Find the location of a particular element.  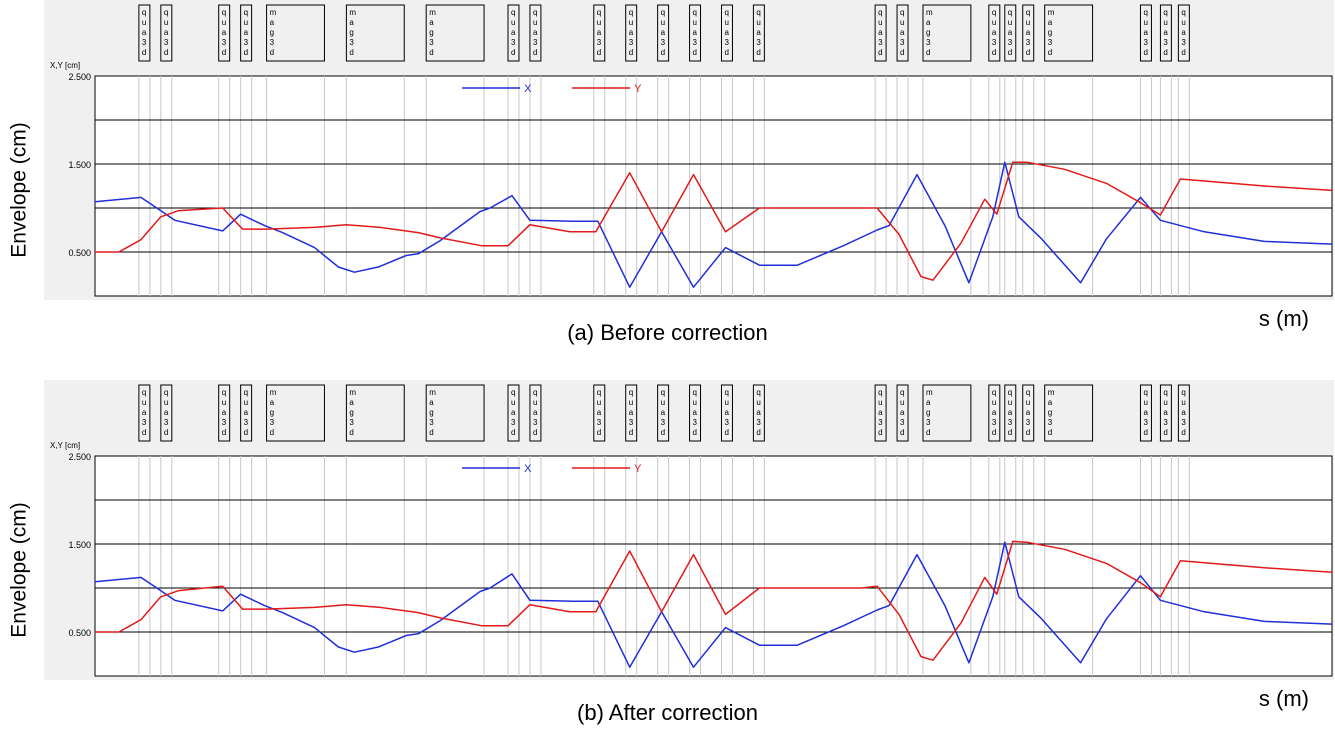

legend-label-x: X is located at coordinates (528, 469).